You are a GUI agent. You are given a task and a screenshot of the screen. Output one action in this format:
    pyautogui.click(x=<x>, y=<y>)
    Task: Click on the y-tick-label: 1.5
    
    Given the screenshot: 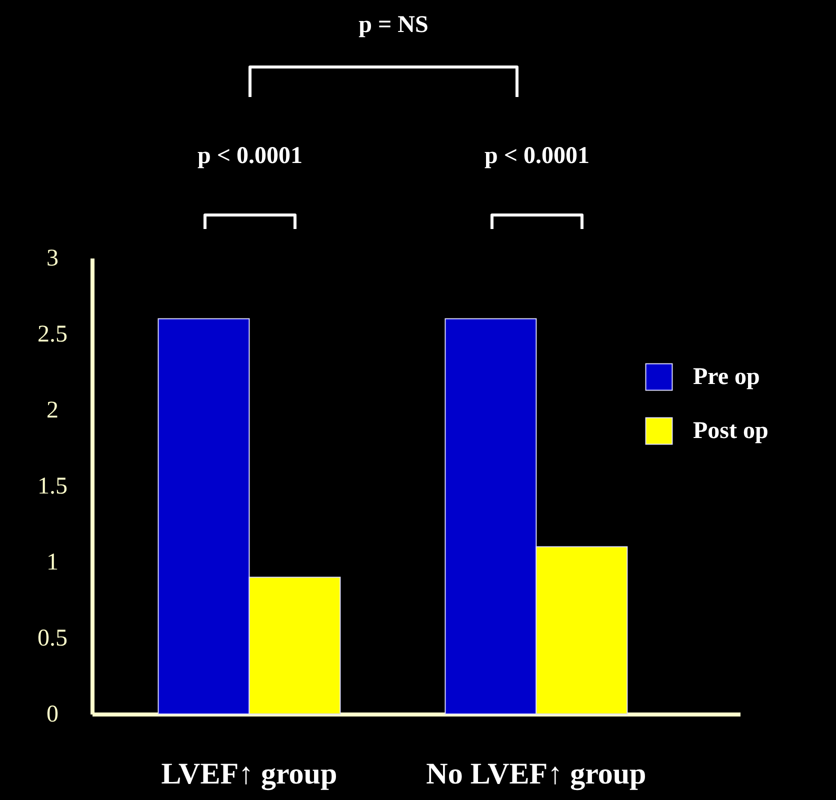 What is the action you would take?
    pyautogui.click(x=53, y=487)
    